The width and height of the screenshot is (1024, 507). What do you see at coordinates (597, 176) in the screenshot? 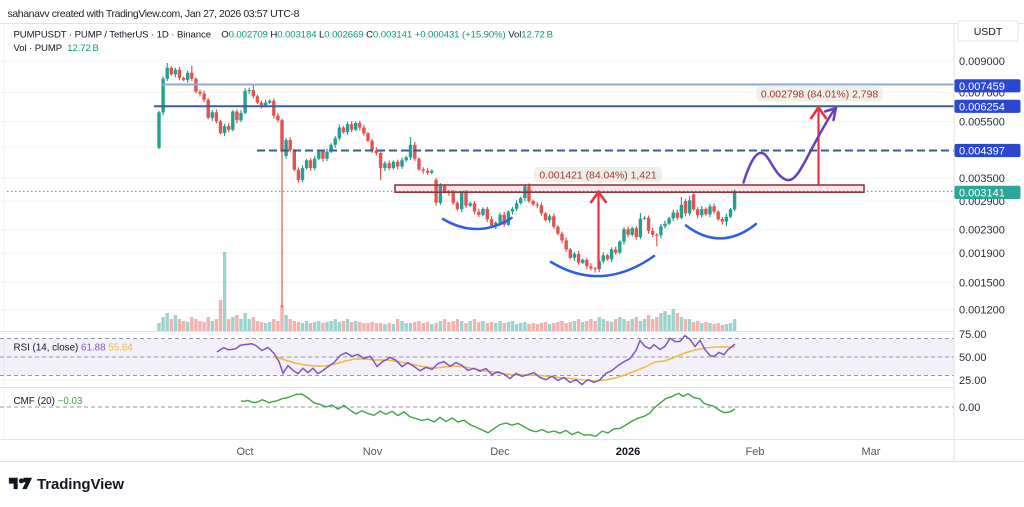
I see `svg-text: 0.001421 (84.04%) 1,421` at bounding box center [597, 176].